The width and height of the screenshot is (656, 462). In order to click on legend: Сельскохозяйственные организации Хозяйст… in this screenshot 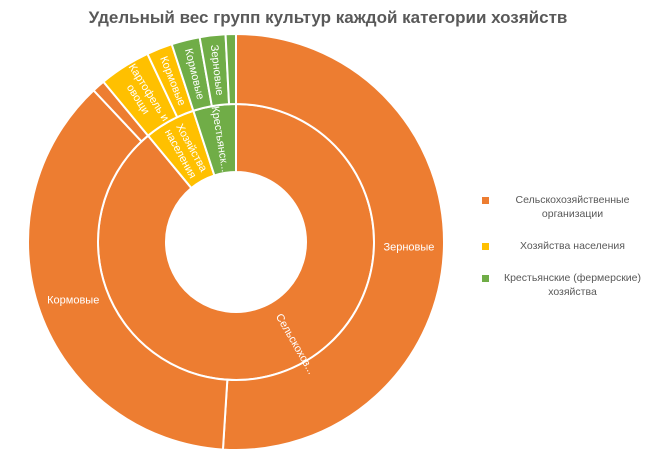, I will do `click(566, 255)`.